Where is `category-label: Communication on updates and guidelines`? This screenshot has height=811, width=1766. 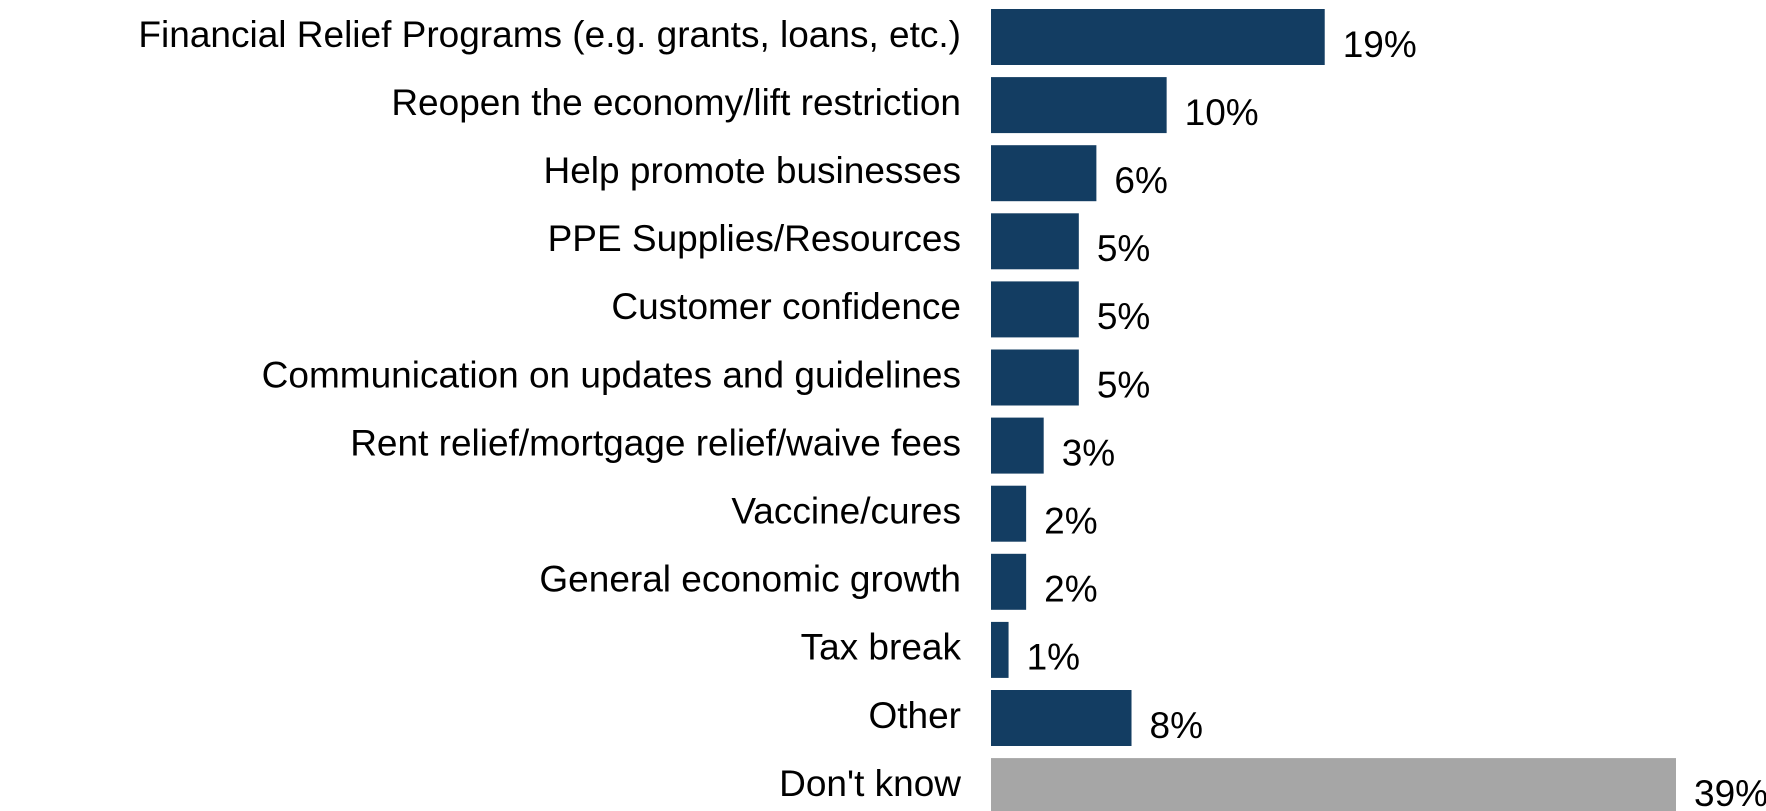 category-label: Communication on updates and guidelines is located at coordinates (611, 374).